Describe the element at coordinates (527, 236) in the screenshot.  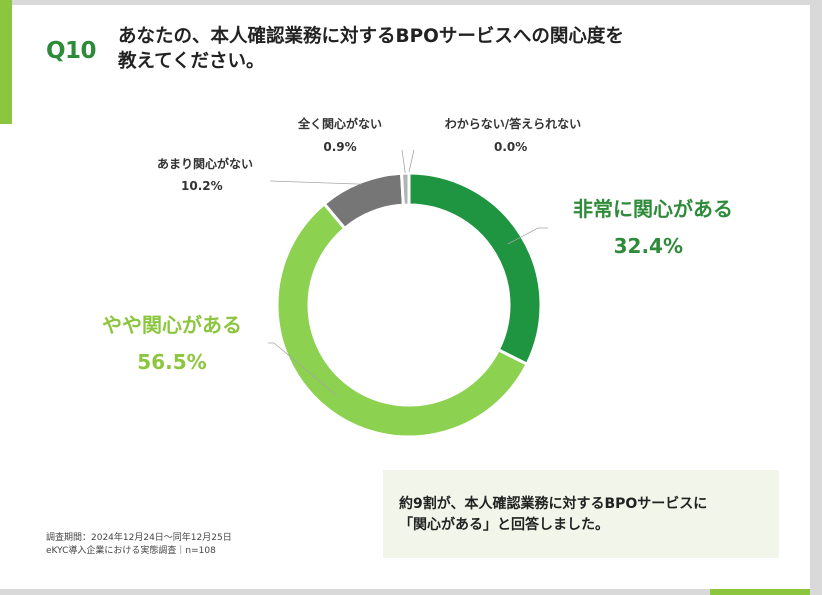
I see `leader-line-very-interested` at that location.